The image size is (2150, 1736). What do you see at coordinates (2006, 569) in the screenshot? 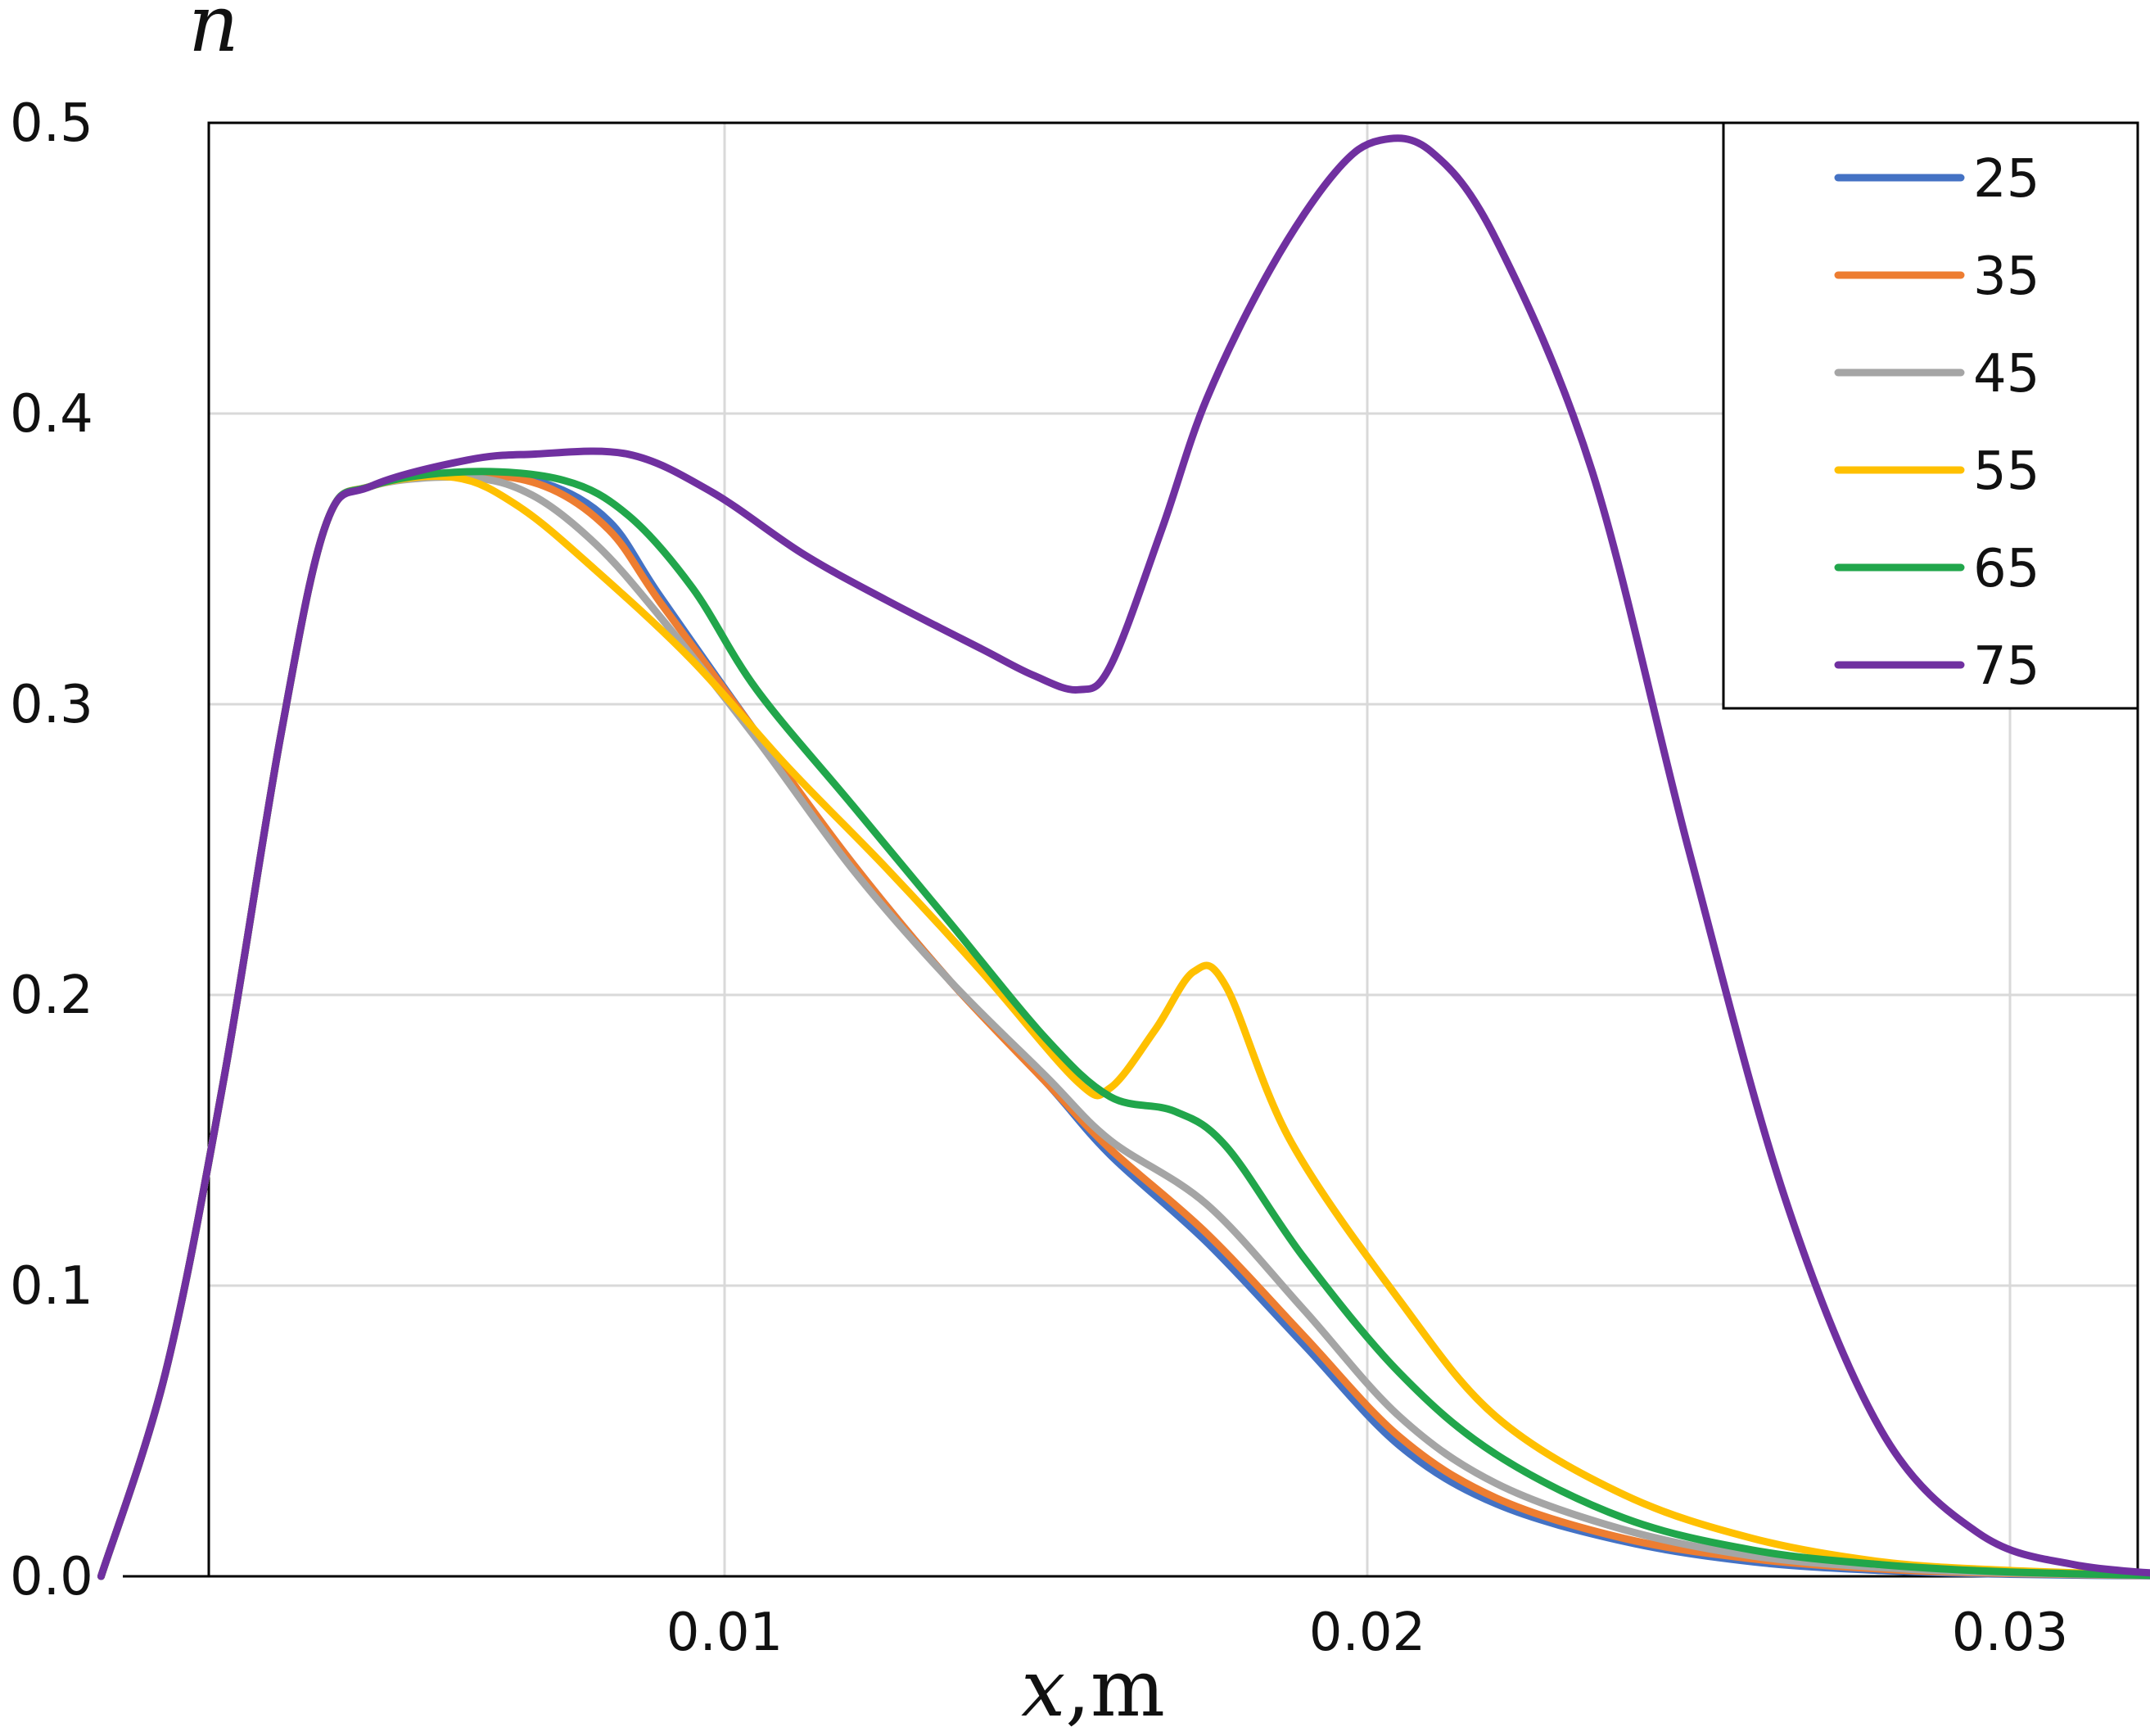
I see `legend-label-65: 65` at bounding box center [2006, 569].